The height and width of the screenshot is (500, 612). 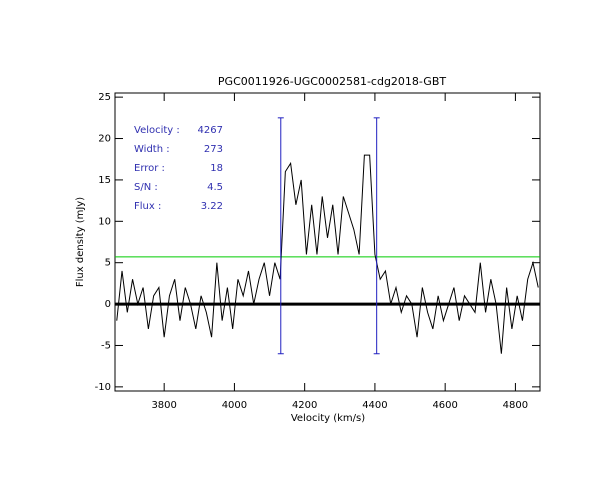 What do you see at coordinates (152, 149) in the screenshot?
I see `annotation-label: Width :` at bounding box center [152, 149].